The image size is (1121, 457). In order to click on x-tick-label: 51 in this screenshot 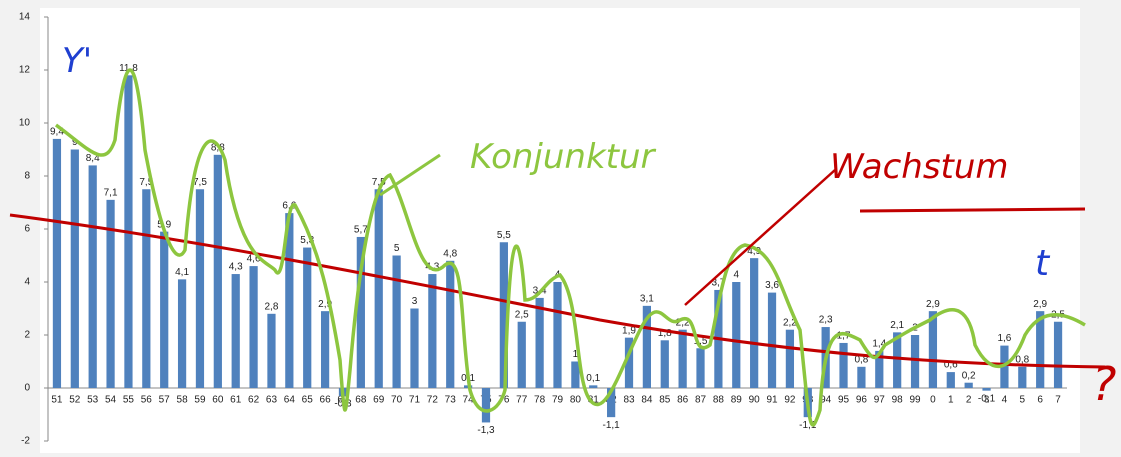, I will do `click(57, 400)`.